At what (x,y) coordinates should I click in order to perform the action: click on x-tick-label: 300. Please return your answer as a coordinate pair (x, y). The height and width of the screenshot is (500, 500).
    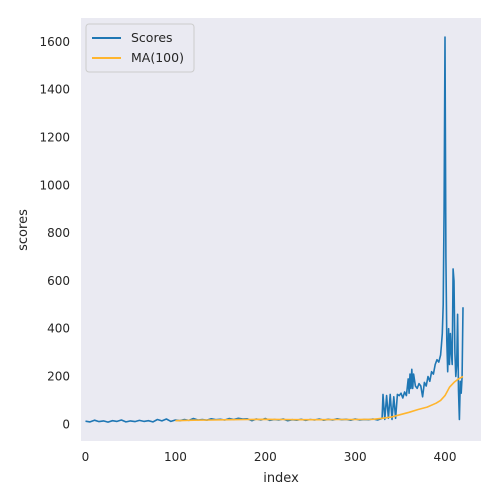
    Looking at the image, I should click on (355, 457).